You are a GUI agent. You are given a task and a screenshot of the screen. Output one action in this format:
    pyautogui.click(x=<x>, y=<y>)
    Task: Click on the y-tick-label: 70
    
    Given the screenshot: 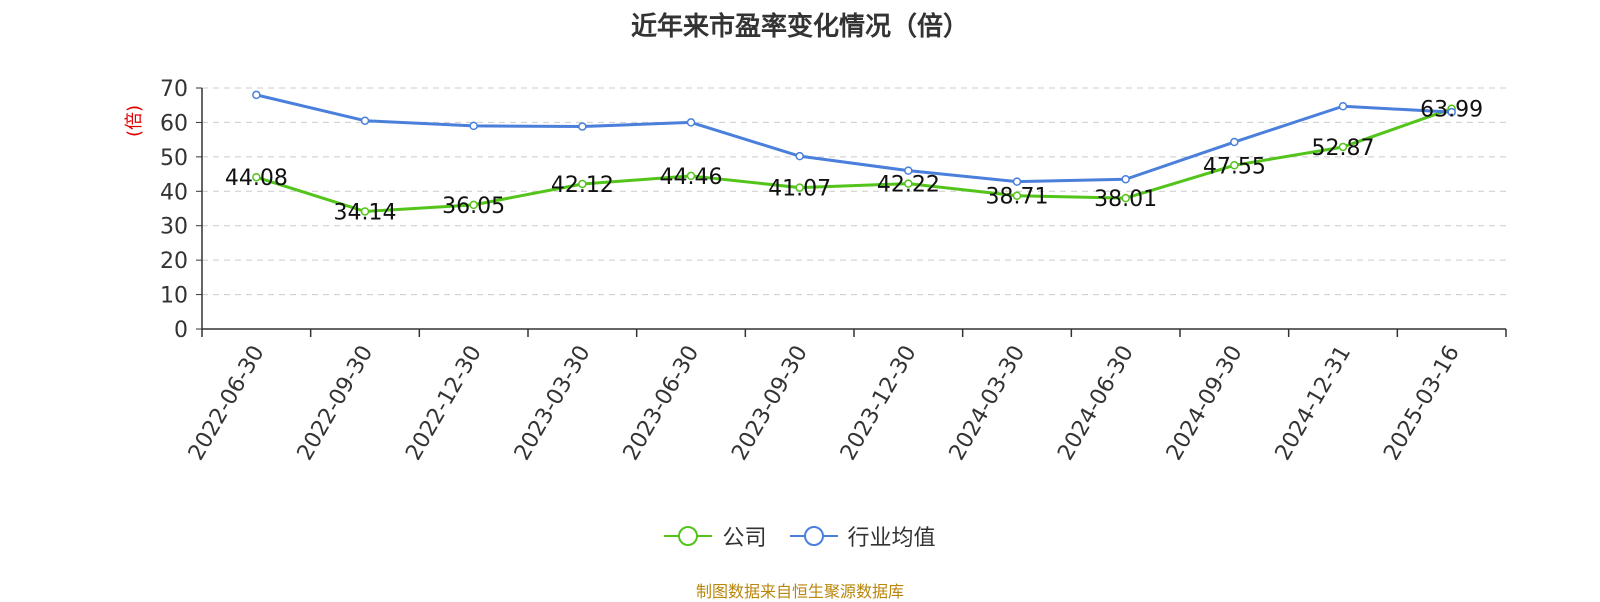 What is the action you would take?
    pyautogui.click(x=174, y=89)
    